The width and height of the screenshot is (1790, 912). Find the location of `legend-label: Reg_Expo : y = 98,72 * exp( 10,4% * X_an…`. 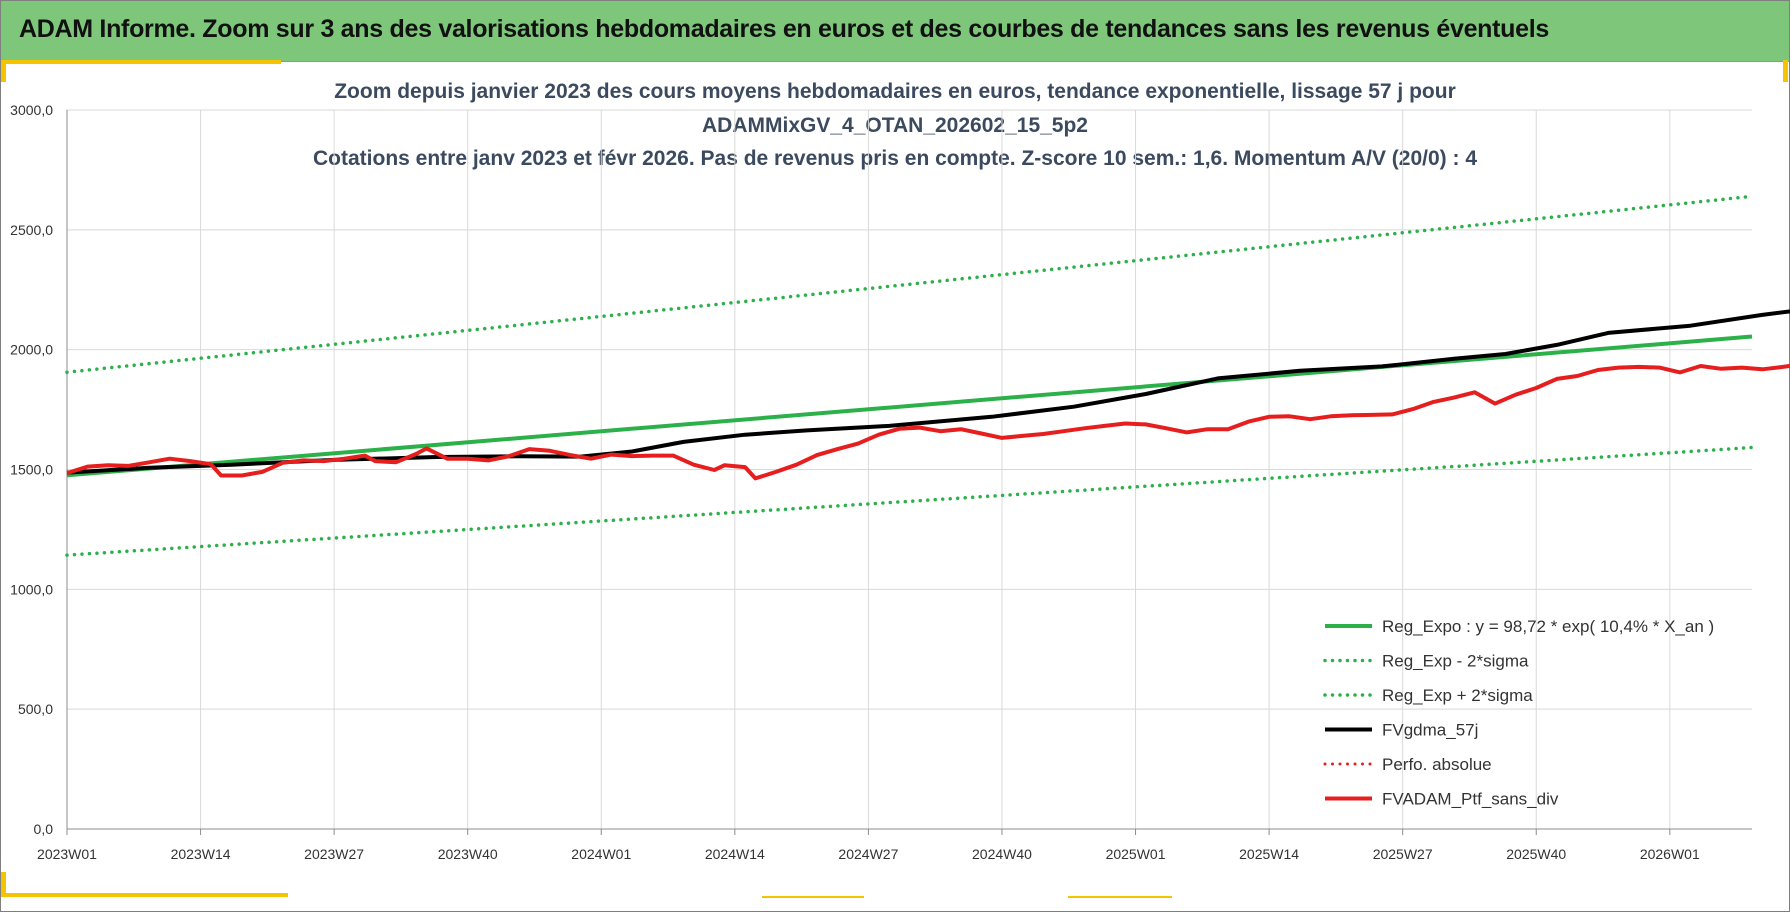

legend-label: Reg_Expo : y = 98,72 * exp( 10,4% * X_an… is located at coordinates (1548, 626).